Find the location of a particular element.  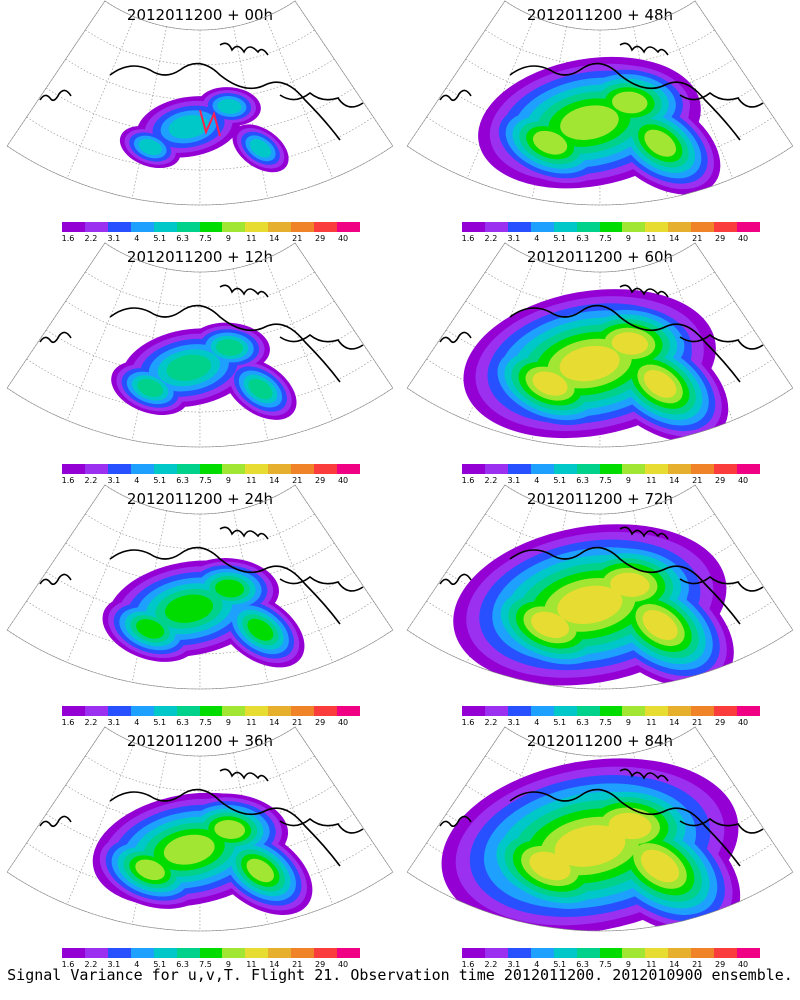

panel-title: 2012011200 + 00h is located at coordinates (200, 15).